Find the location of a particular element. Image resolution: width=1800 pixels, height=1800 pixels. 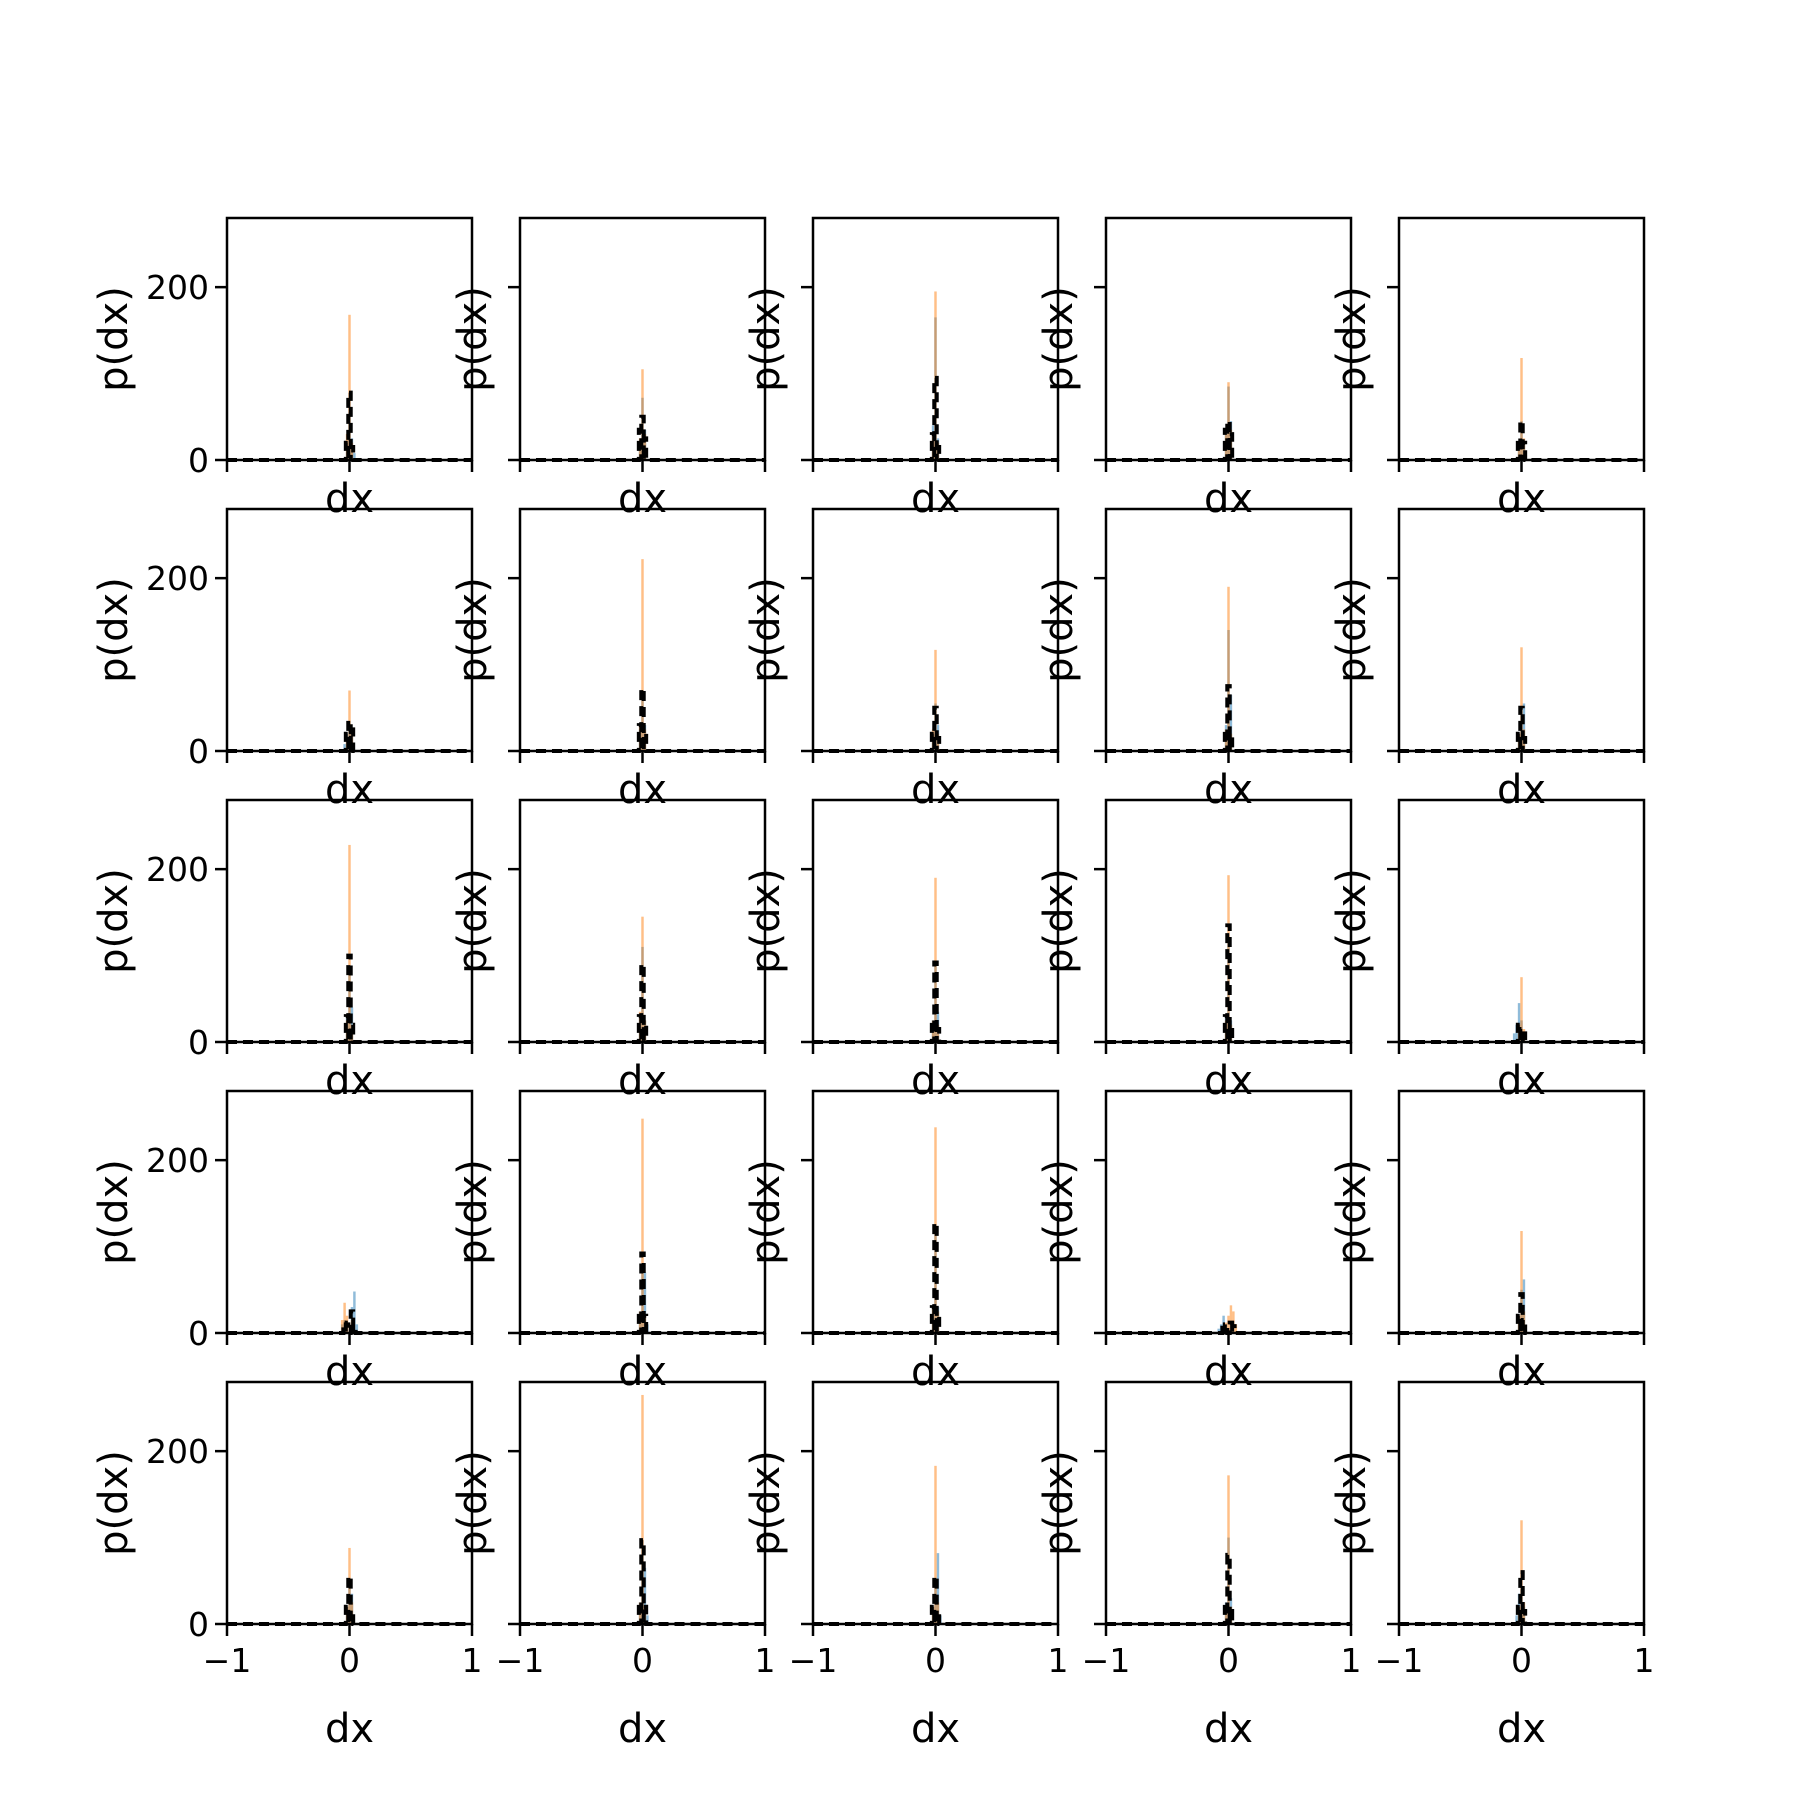

subplot-r3-c0: 0 200 dx p(dx) is located at coordinates (282, 1242).